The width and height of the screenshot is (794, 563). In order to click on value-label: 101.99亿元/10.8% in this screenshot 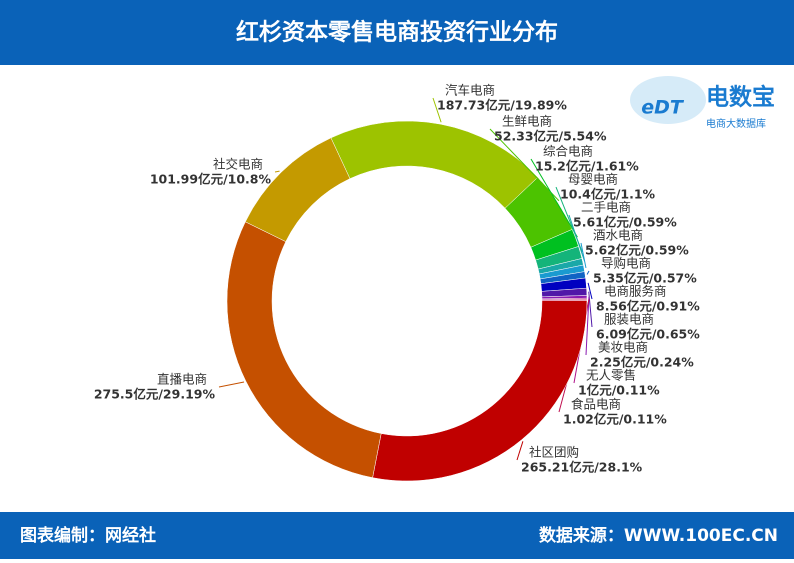, I will do `click(211, 179)`.